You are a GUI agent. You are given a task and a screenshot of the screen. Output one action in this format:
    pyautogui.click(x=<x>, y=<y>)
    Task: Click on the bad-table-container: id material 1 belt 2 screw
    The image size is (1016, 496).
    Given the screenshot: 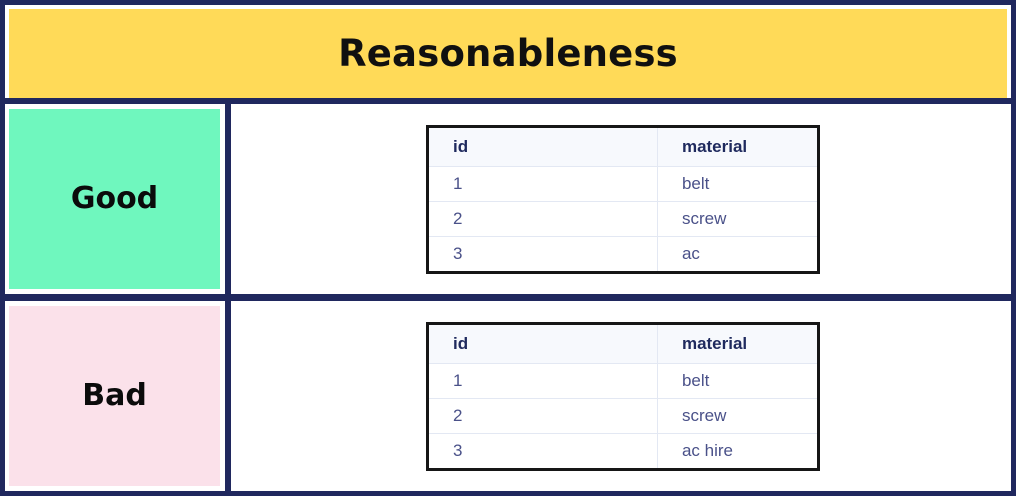 What is the action you would take?
    pyautogui.click(x=623, y=396)
    